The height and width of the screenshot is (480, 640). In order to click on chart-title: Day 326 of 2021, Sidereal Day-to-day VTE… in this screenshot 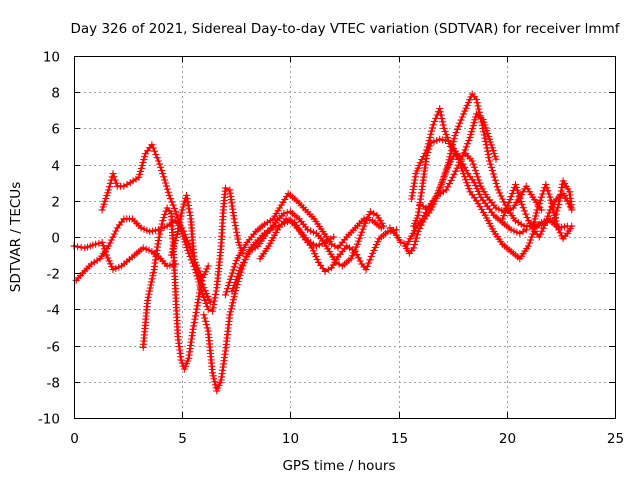, I will do `click(346, 29)`.